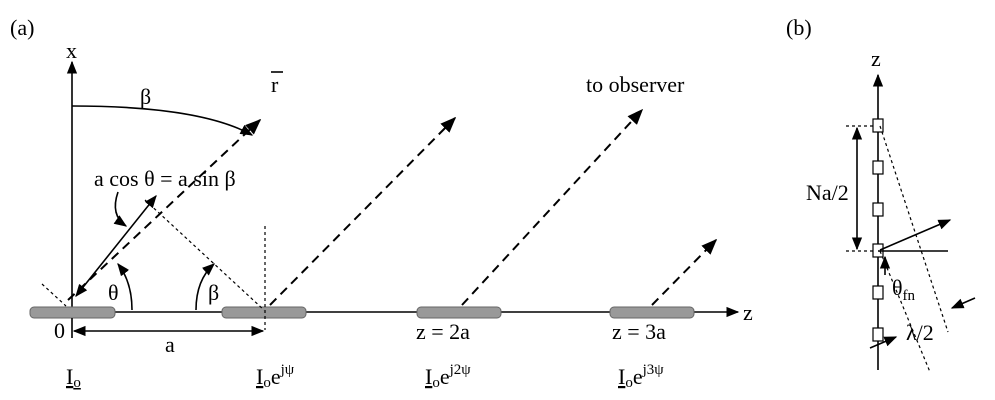 The height and width of the screenshot is (400, 995). What do you see at coordinates (165, 178) in the screenshot?
I see `equation: a cos θ = a sin β` at bounding box center [165, 178].